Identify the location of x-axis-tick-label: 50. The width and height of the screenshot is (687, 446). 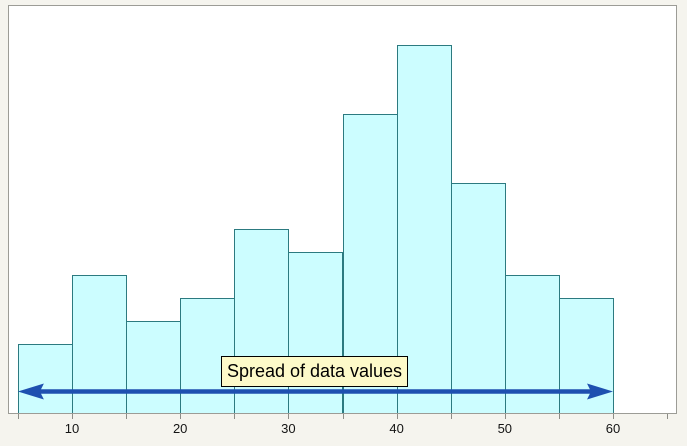
(505, 428).